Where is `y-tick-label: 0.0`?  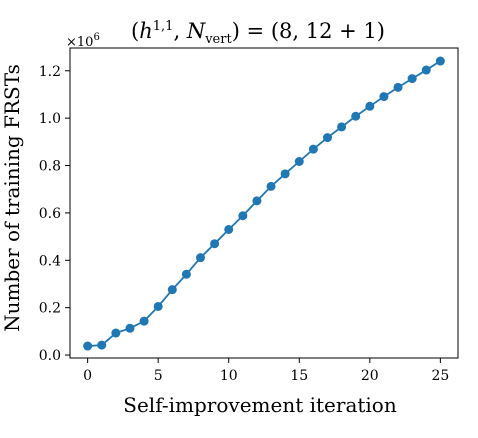
y-tick-label: 0.0 is located at coordinates (50, 356).